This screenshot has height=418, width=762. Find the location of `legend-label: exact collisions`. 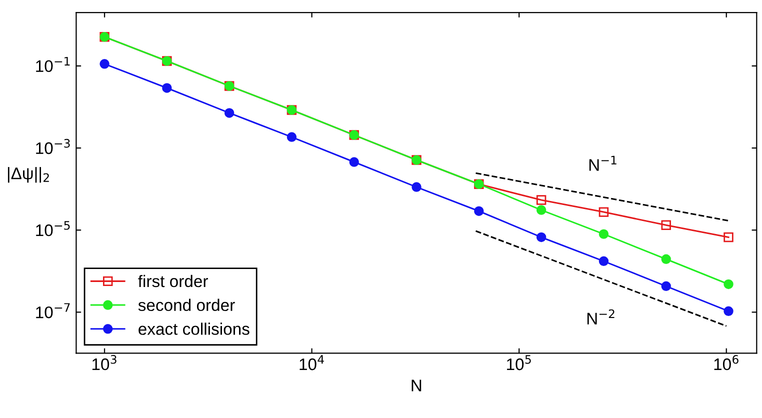

legend-label: exact collisions is located at coordinates (194, 328).